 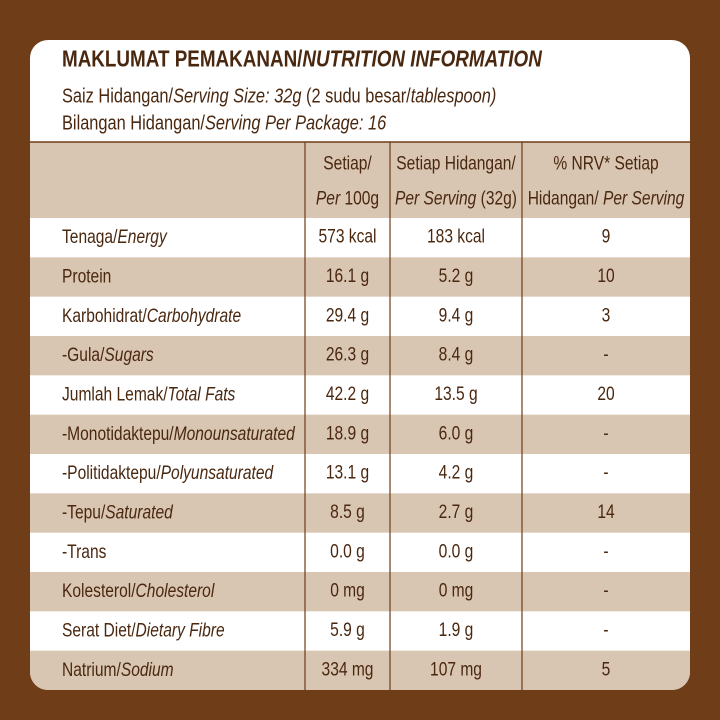 I want to click on text-segment: Dietary Fibre, so click(x=180, y=630).